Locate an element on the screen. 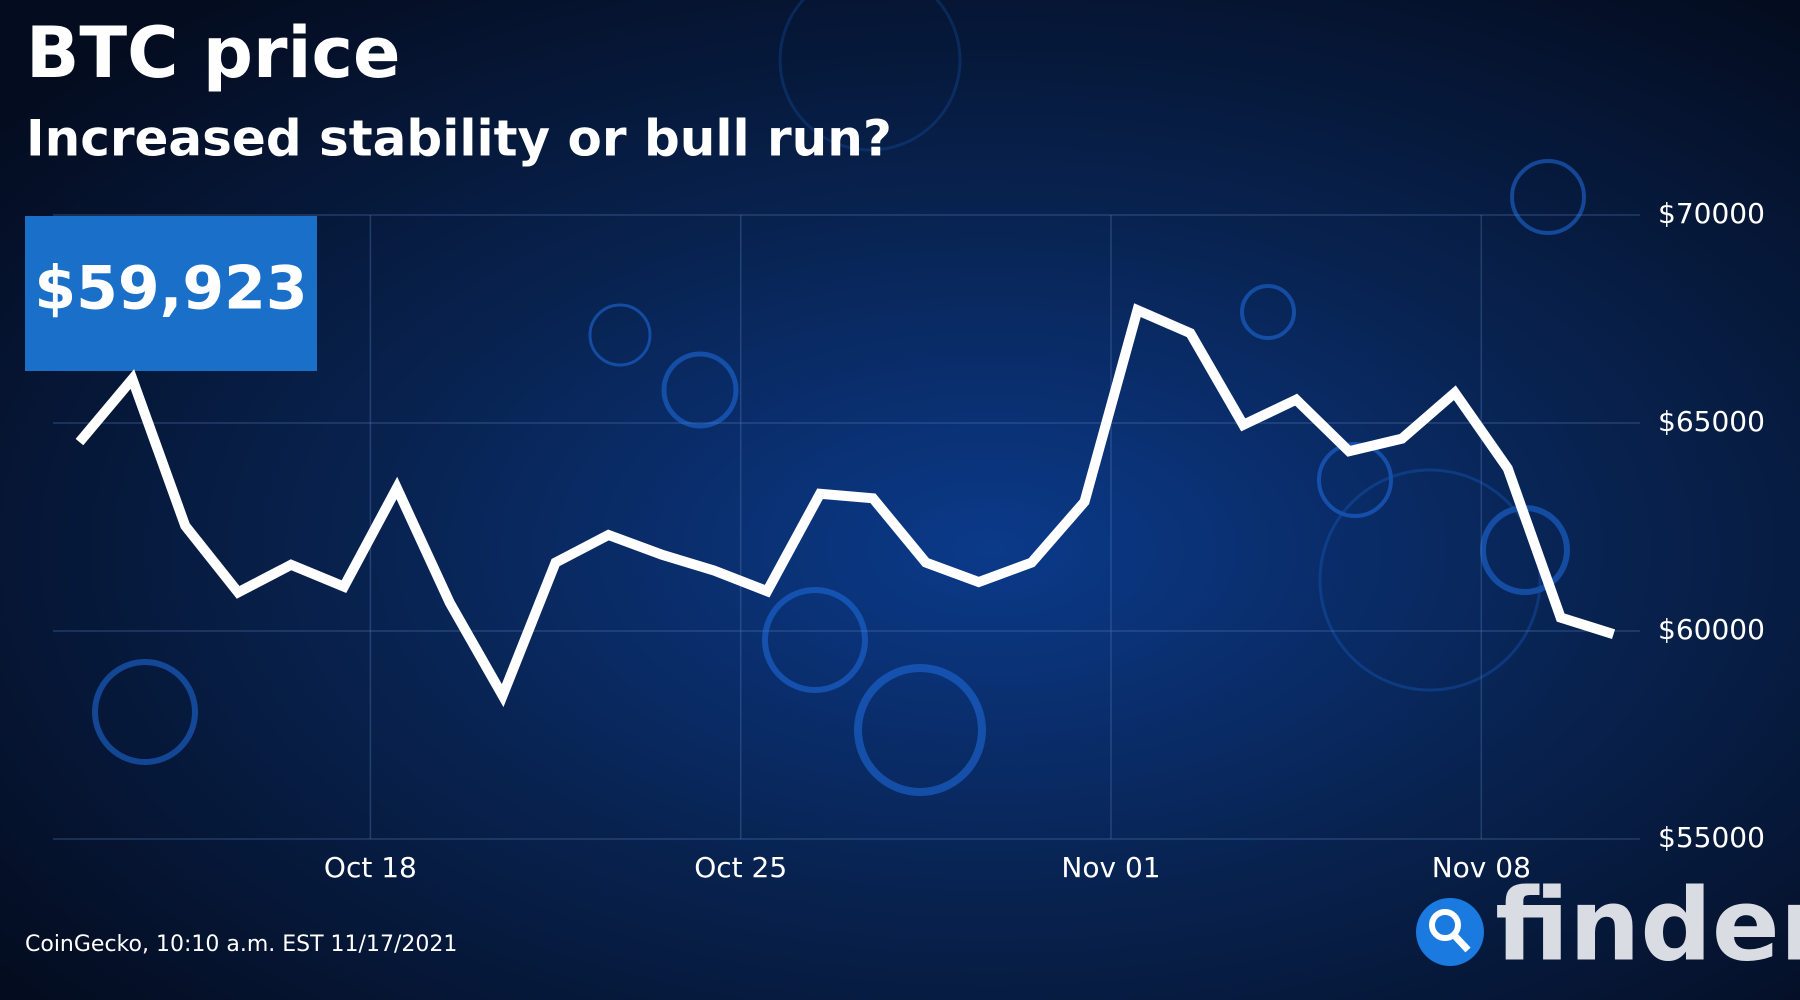 This screenshot has height=1000, width=1800. y-tick-label: $60000 is located at coordinates (1711, 629).